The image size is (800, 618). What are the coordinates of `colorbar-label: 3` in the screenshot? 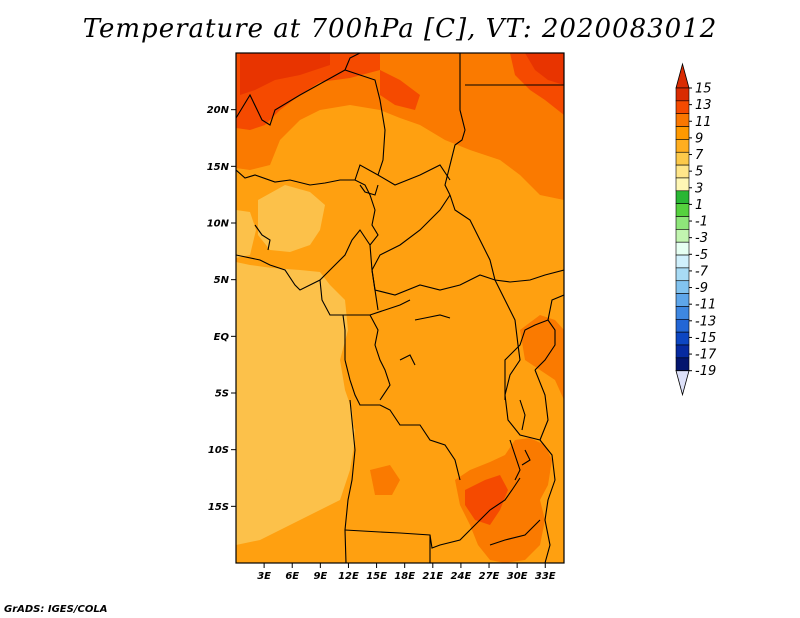 It's located at (699, 188).